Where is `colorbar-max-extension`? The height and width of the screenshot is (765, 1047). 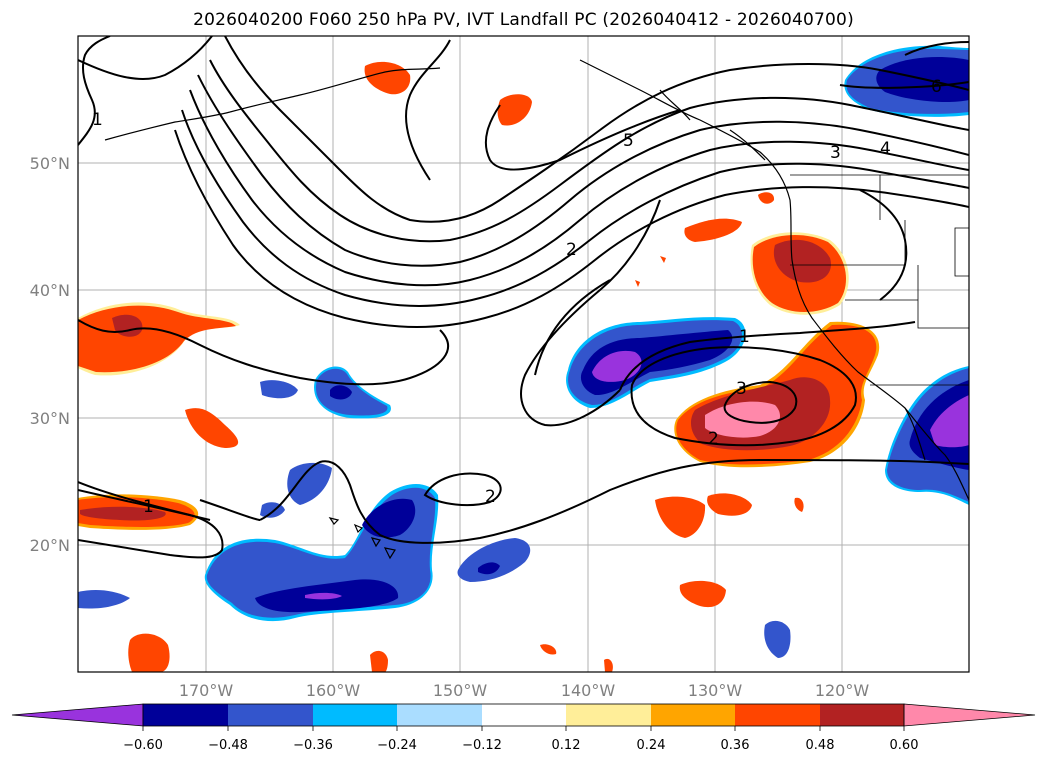 colorbar-max-extension is located at coordinates (969, 715).